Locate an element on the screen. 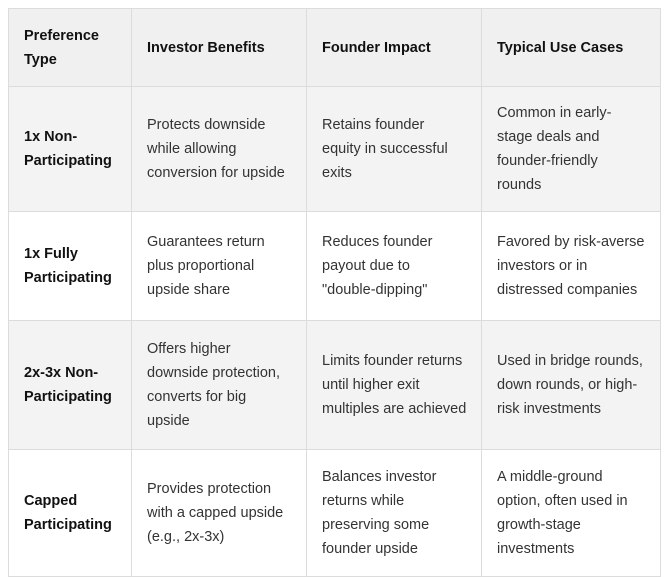  column-header-typical-use-cases: Typical Use Cases is located at coordinates (571, 47).